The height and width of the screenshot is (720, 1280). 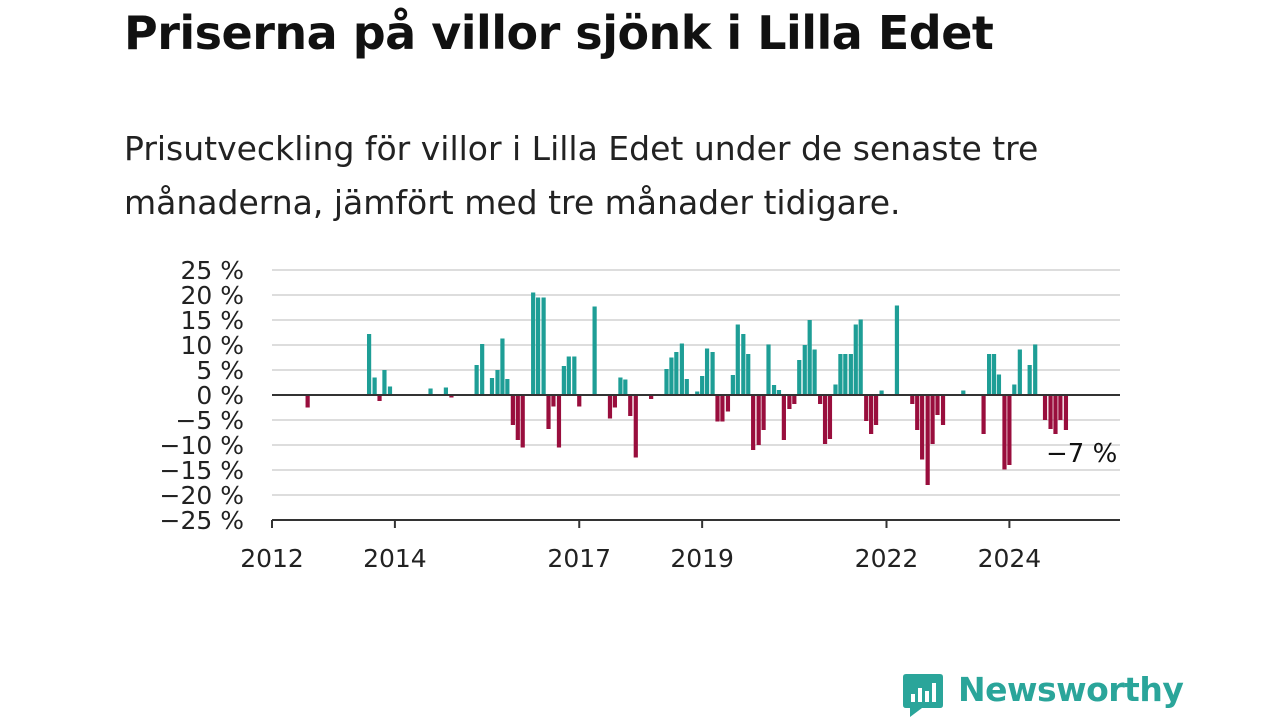 What do you see at coordinates (220, 370) in the screenshot?
I see `y-tick-label: 5 %` at bounding box center [220, 370].